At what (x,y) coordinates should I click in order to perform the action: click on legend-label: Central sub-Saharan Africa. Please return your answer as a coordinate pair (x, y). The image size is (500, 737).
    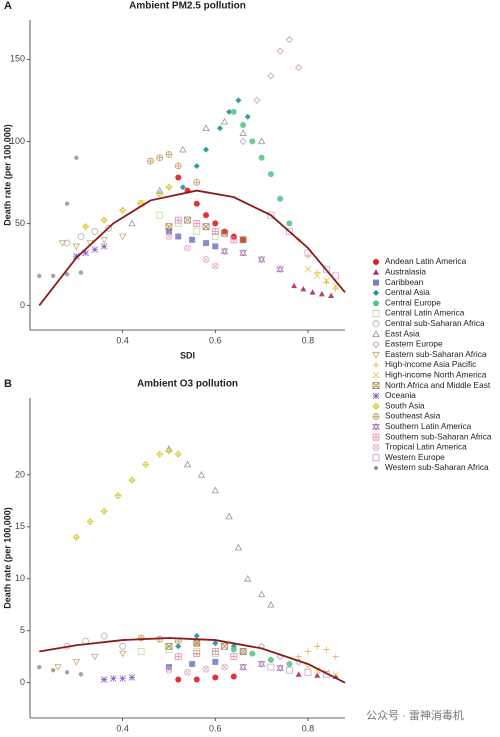
    Looking at the image, I should click on (435, 323).